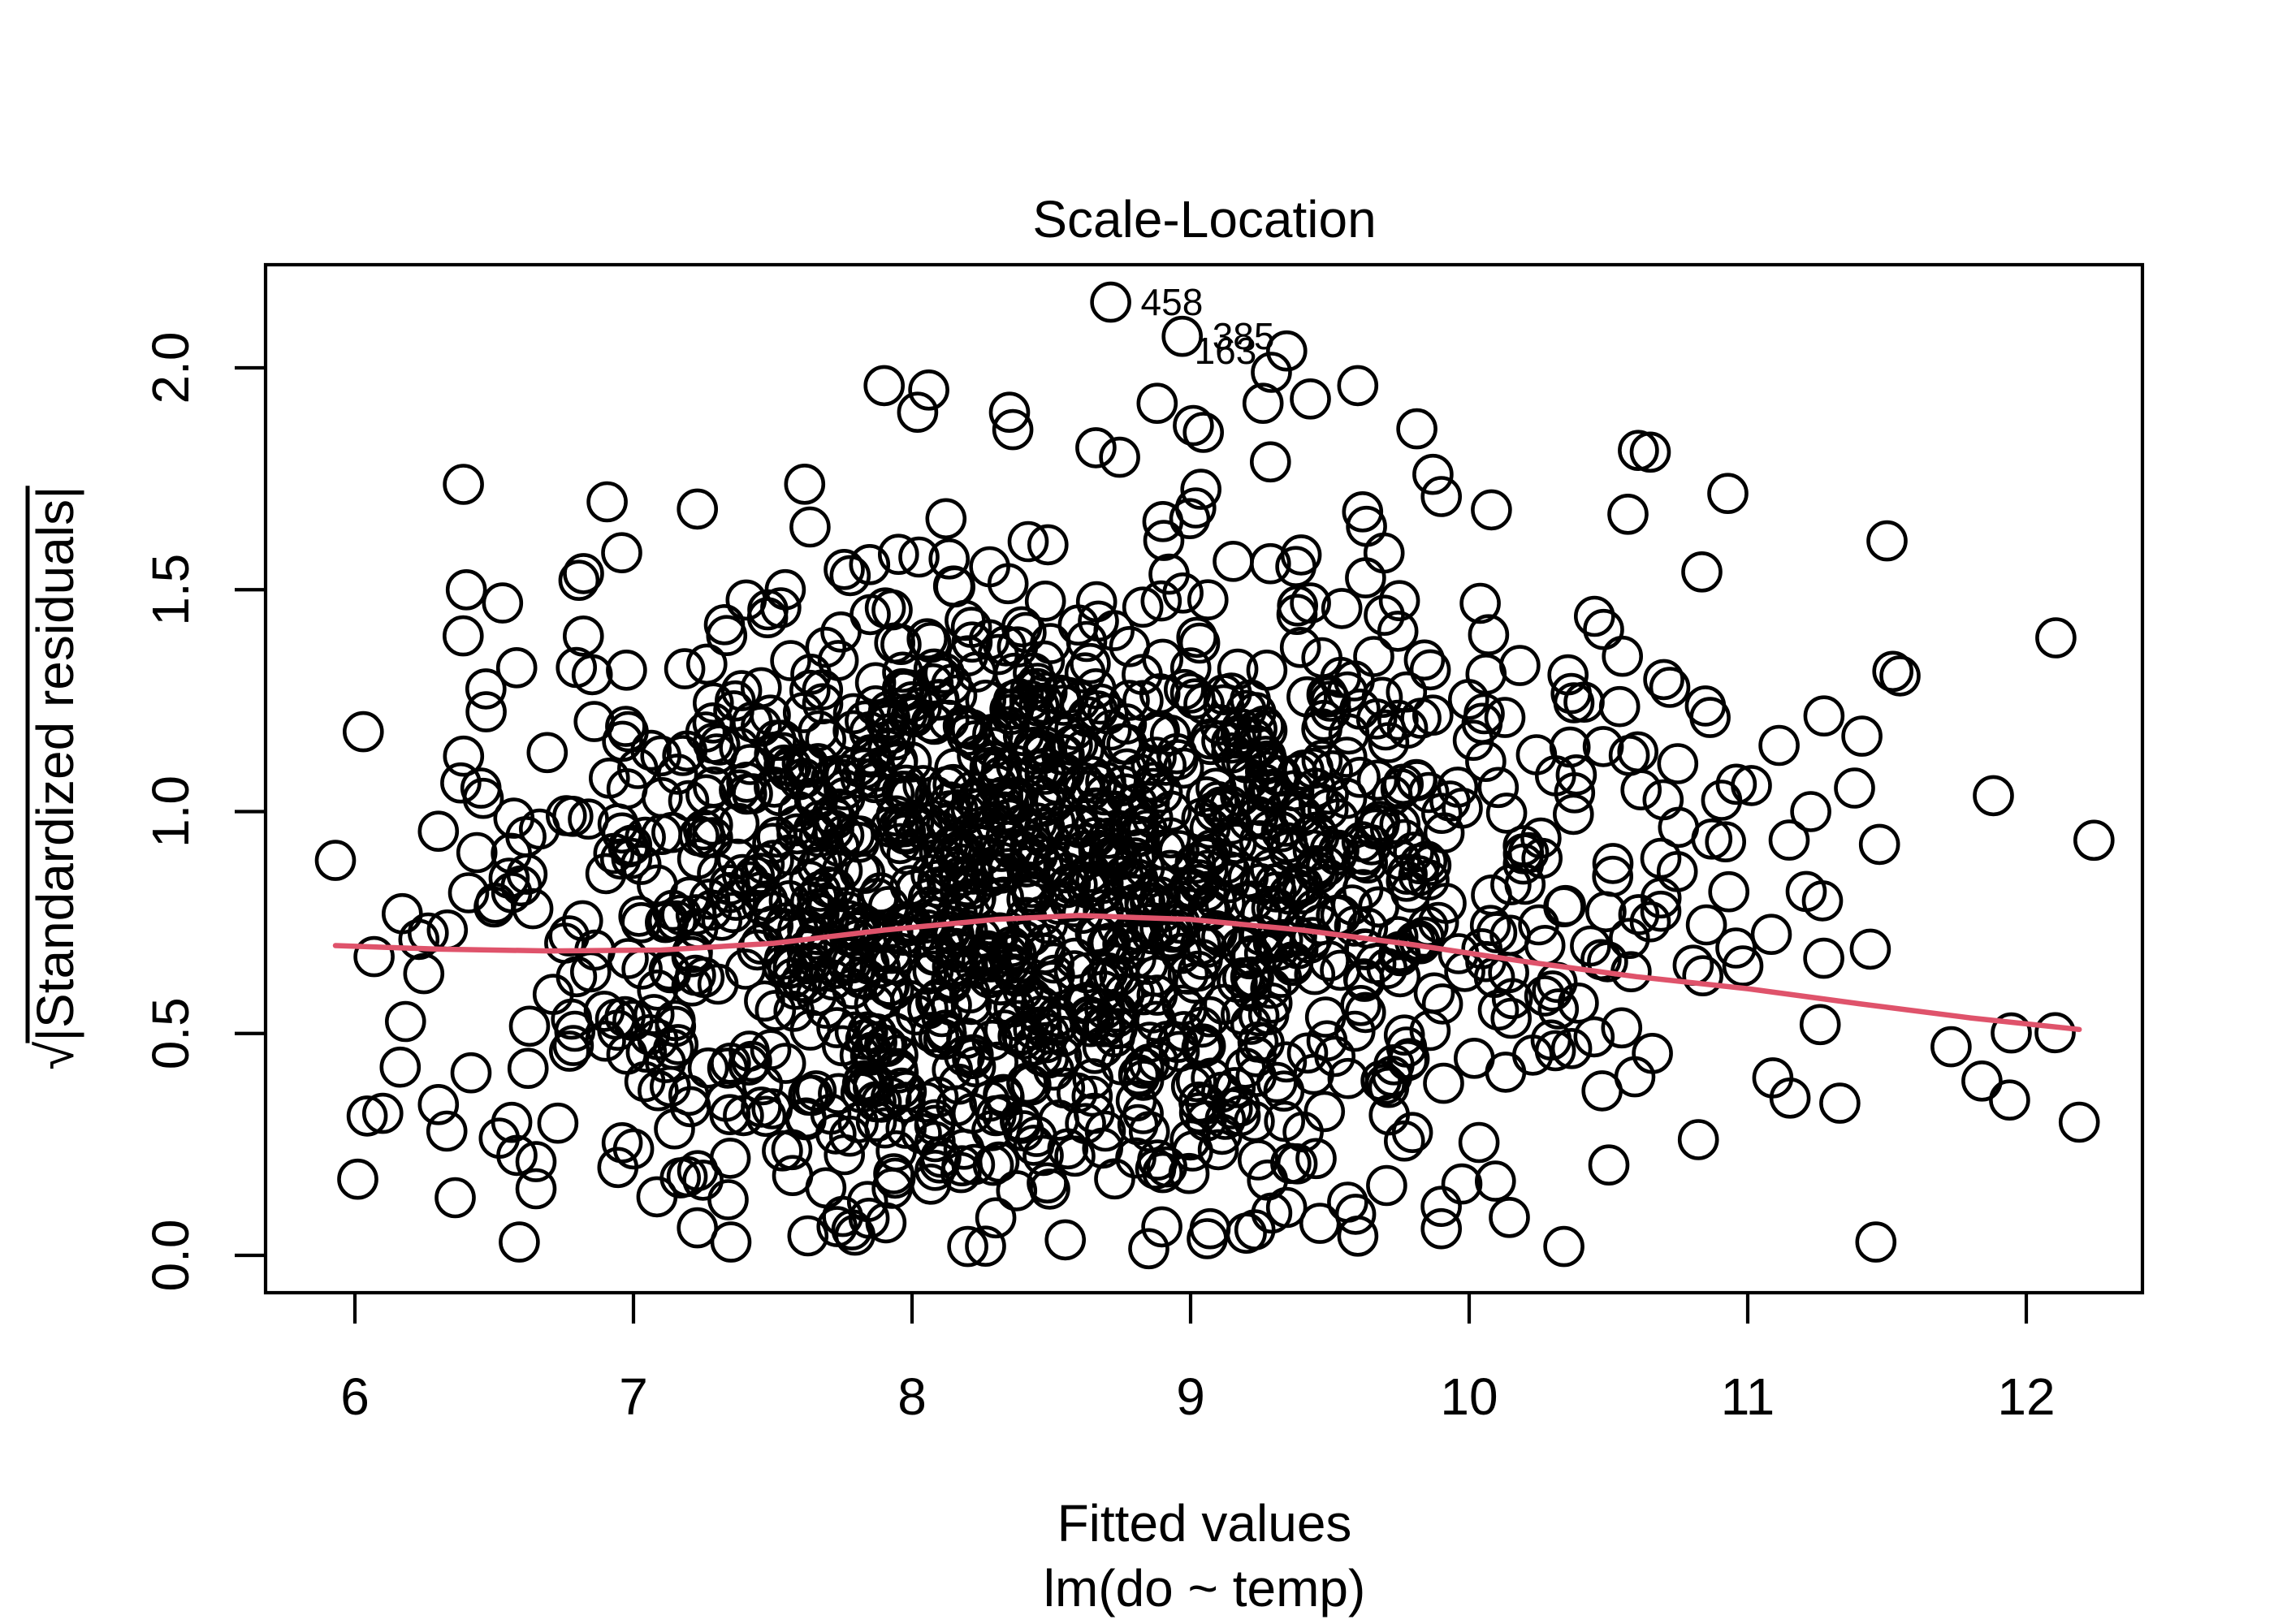  What do you see at coordinates (2026, 1396) in the screenshot?
I see `x-tick-label: 12` at bounding box center [2026, 1396].